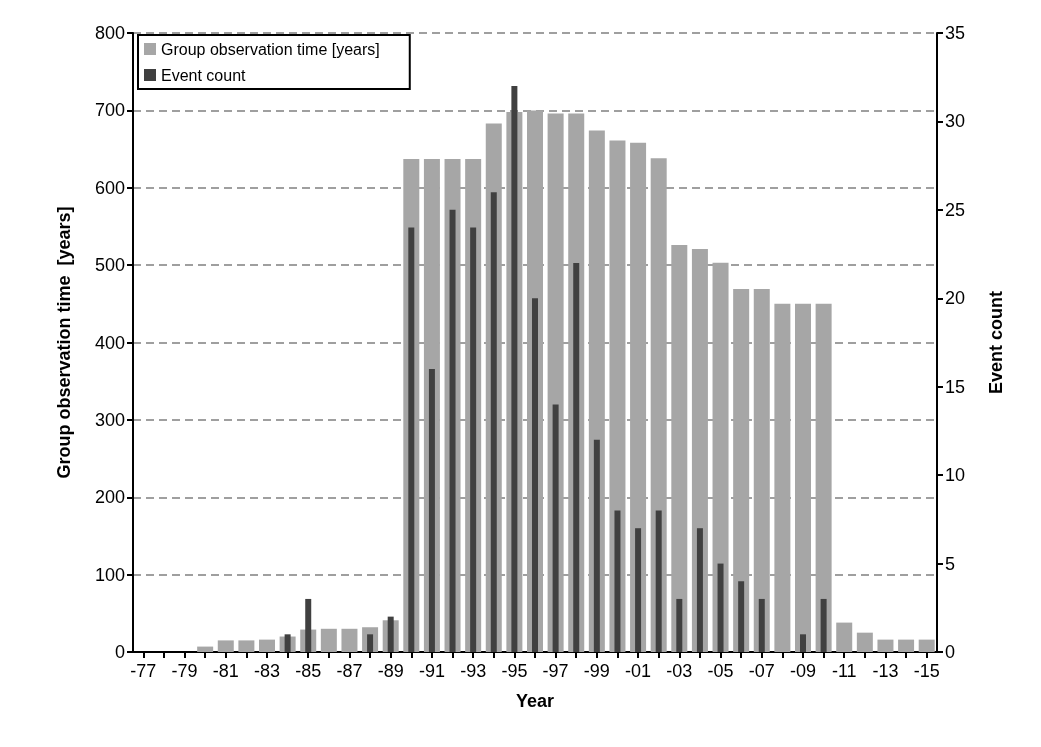 Image resolution: width=1041 pixels, height=747 pixels. What do you see at coordinates (390, 671) in the screenshot?
I see `x-tick-label: -89` at bounding box center [390, 671].